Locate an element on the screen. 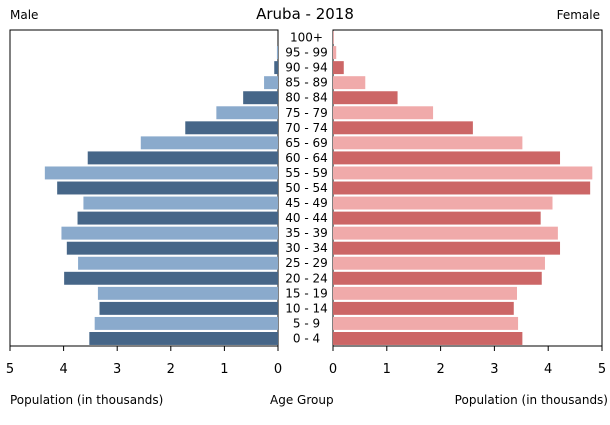 Image resolution: width=610 pixels, height=425 pixels. age-group-label: 30 - 34 is located at coordinates (306, 248).